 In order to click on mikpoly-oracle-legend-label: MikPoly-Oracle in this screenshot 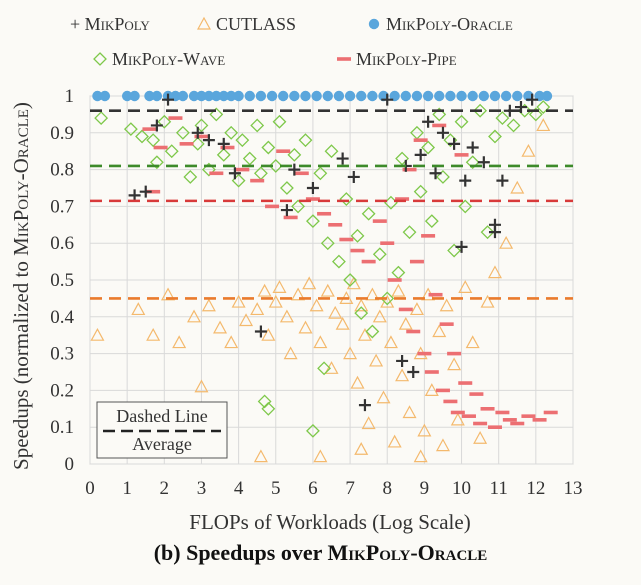, I will do `click(449, 24)`.